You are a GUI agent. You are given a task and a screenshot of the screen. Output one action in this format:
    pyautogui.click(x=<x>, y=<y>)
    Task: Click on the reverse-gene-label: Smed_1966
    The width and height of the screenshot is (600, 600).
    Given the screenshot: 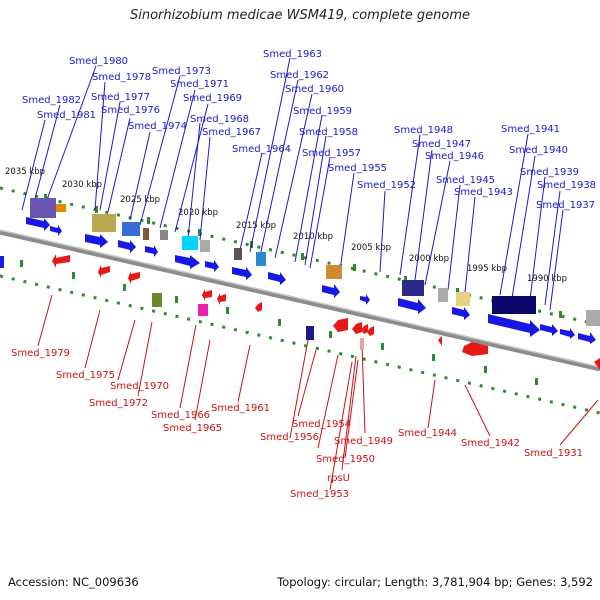 What is the action you would take?
    pyautogui.click(x=180, y=415)
    